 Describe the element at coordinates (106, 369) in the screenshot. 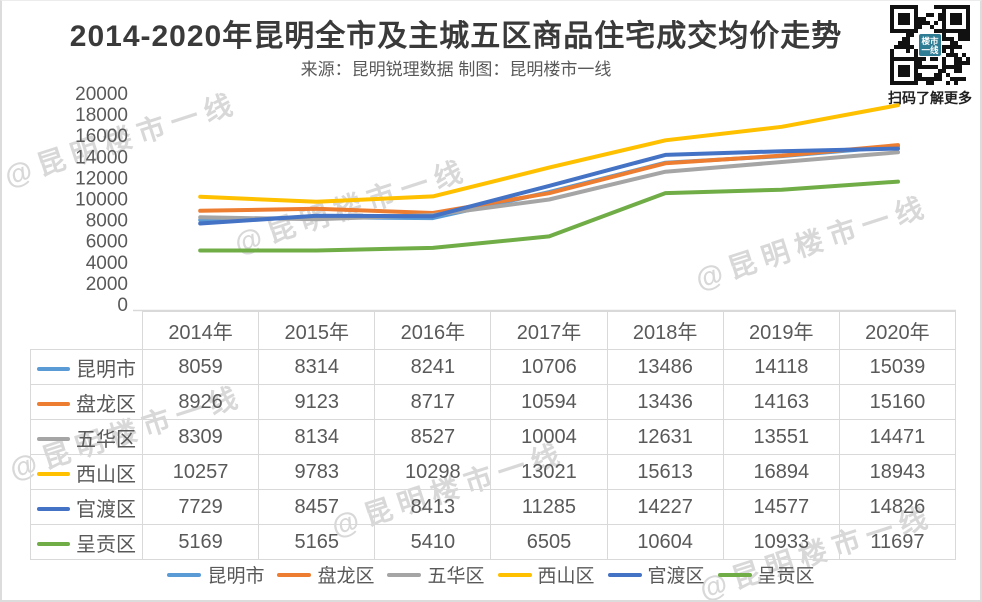

I see `series-name-label: 昆明市` at that location.